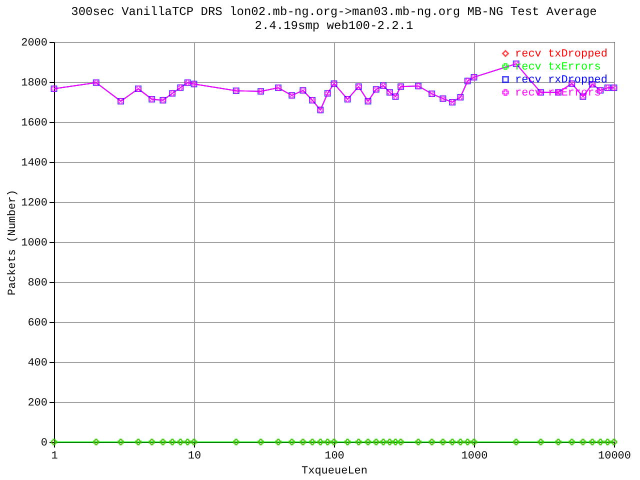 This screenshot has width=640, height=480. Describe the element at coordinates (38, 364) in the screenshot. I see `y-tick-label: 400` at that location.